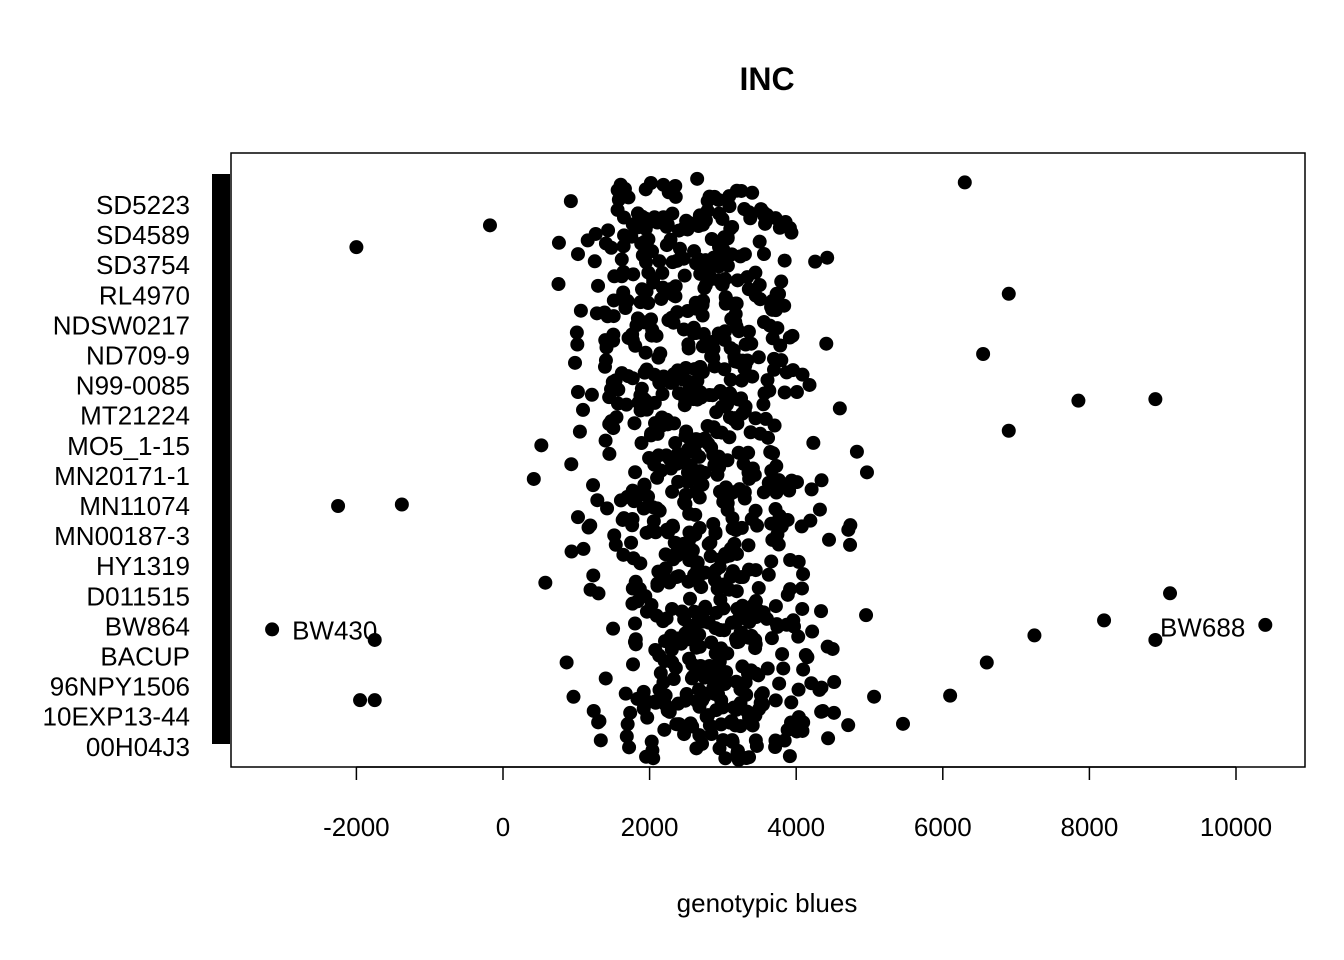  What do you see at coordinates (116, 717) in the screenshot?
I see `y-tick-label: 10EXP13-44` at bounding box center [116, 717].